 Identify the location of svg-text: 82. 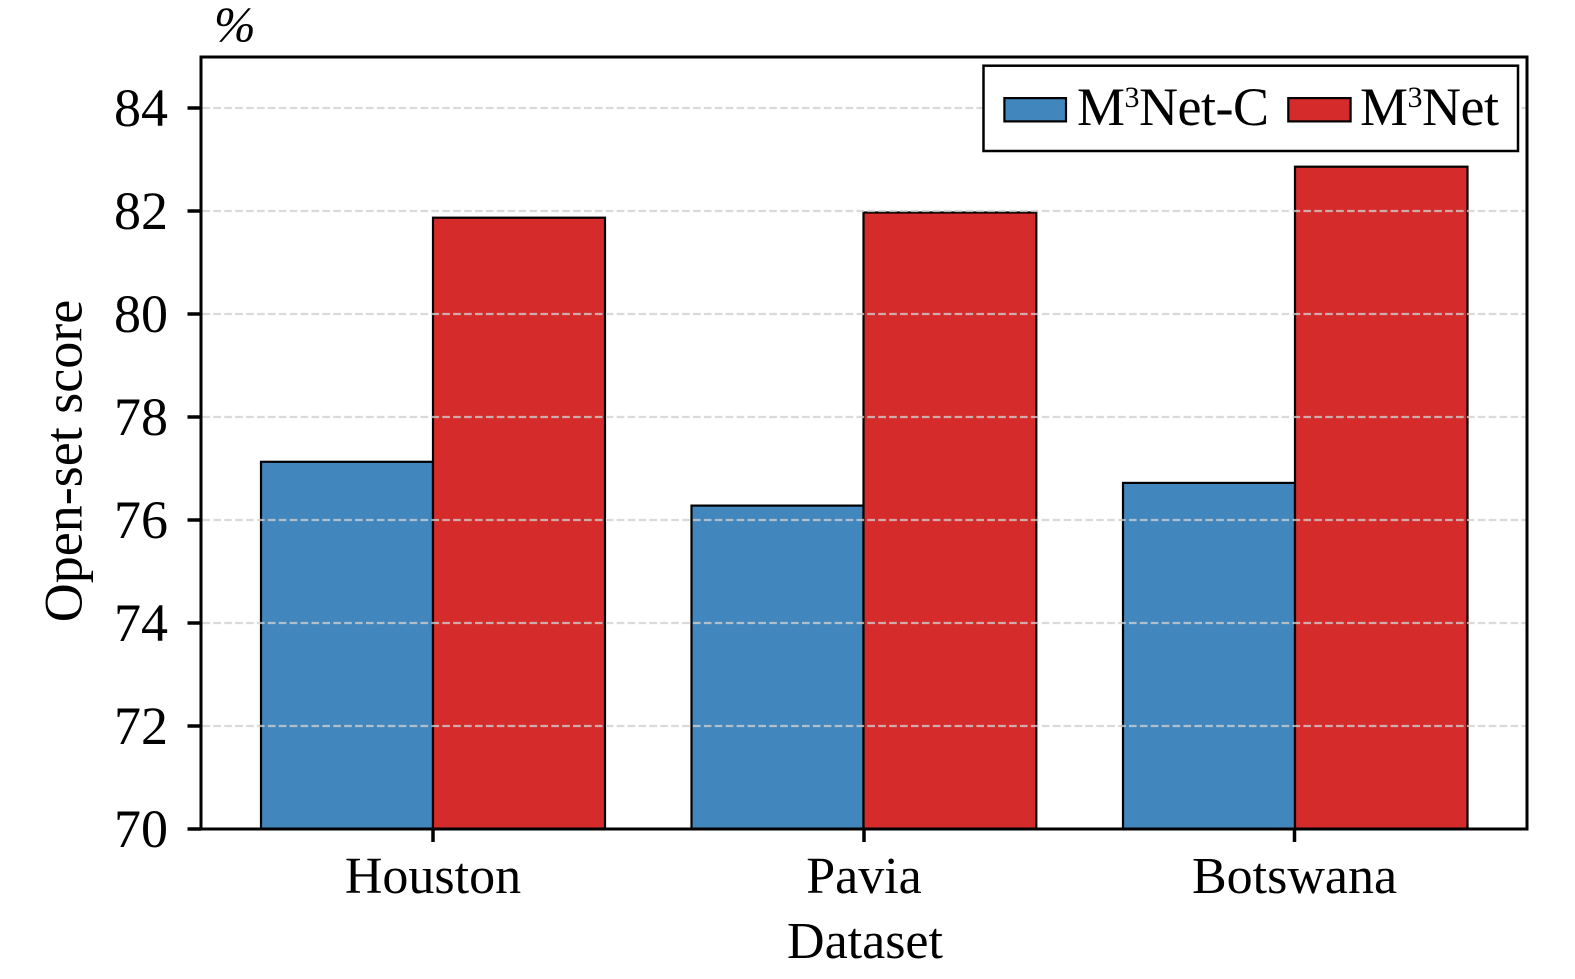
(141, 211).